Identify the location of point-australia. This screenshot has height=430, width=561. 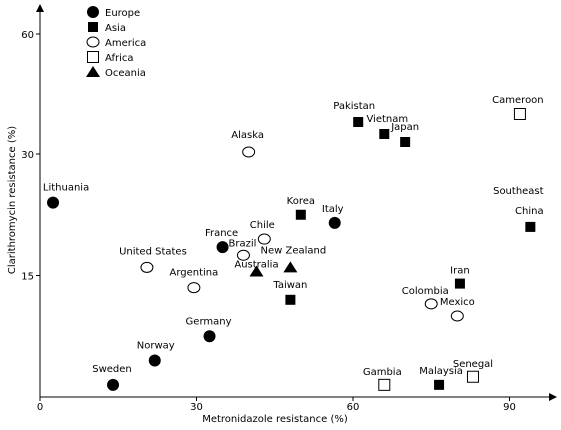
(256, 271).